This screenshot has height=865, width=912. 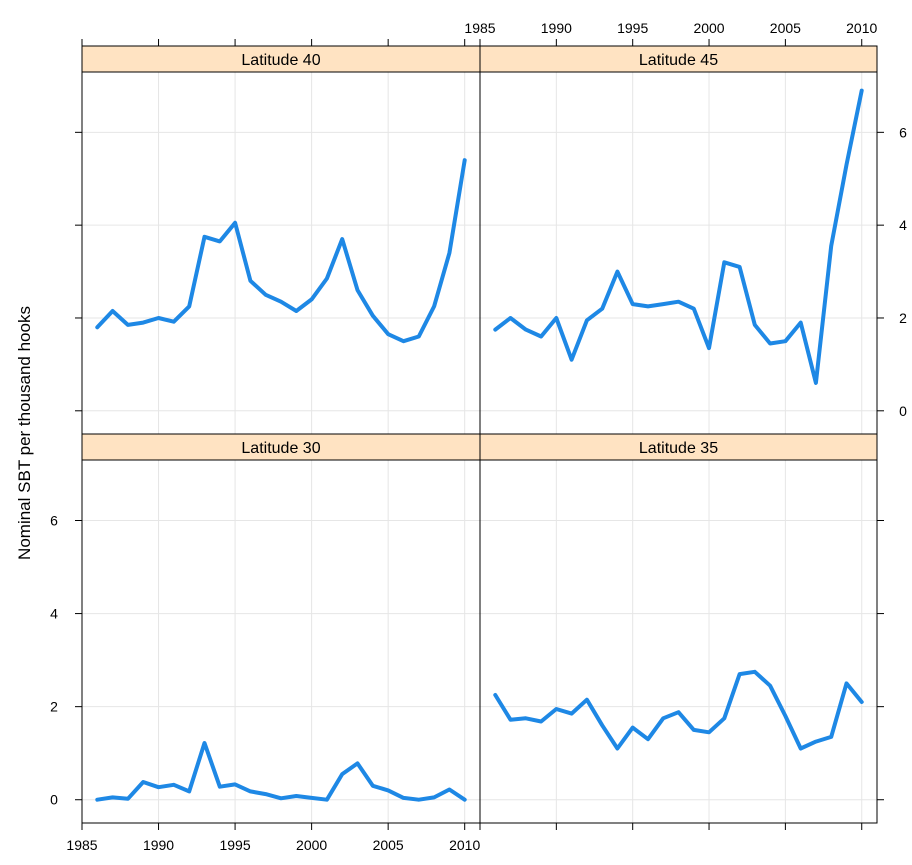 I want to click on panel-strip-label: Latitude 35, so click(x=678, y=448).